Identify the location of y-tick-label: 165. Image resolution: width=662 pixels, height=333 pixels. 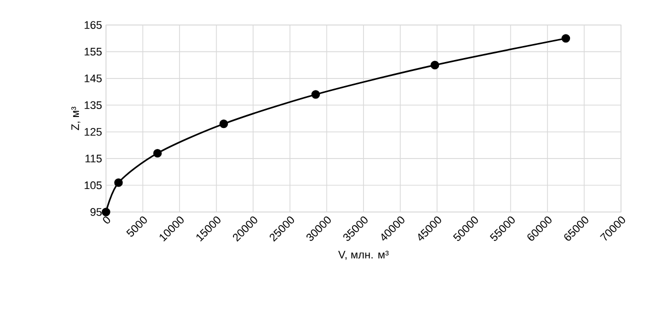
(93, 25).